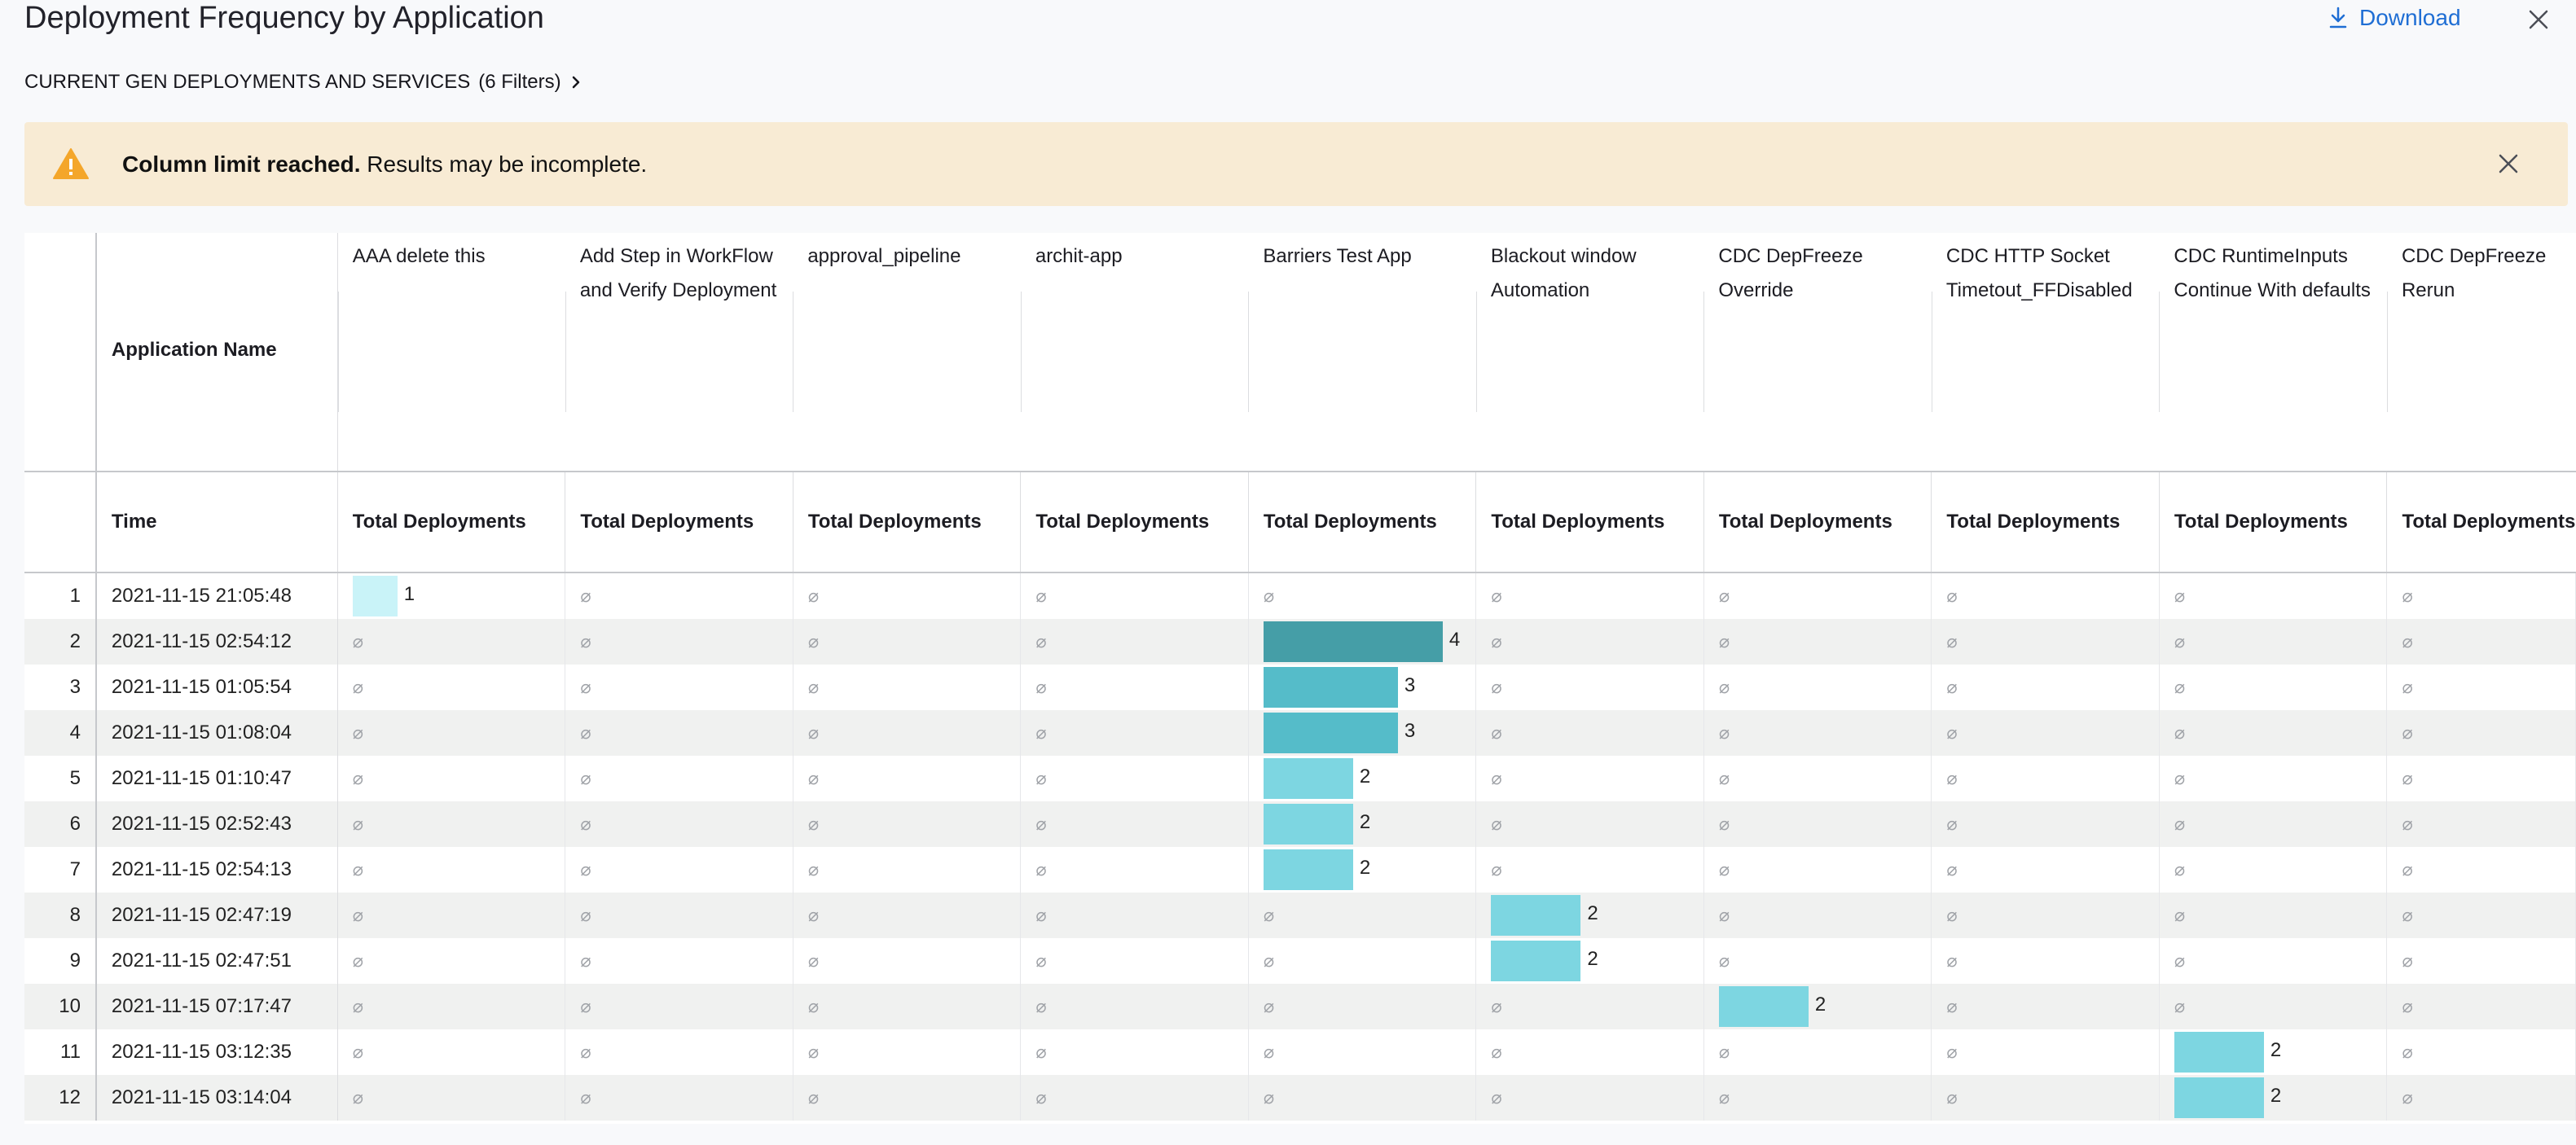  Describe the element at coordinates (451, 352) in the screenshot. I see `app-column-header: AAA delete this` at that location.